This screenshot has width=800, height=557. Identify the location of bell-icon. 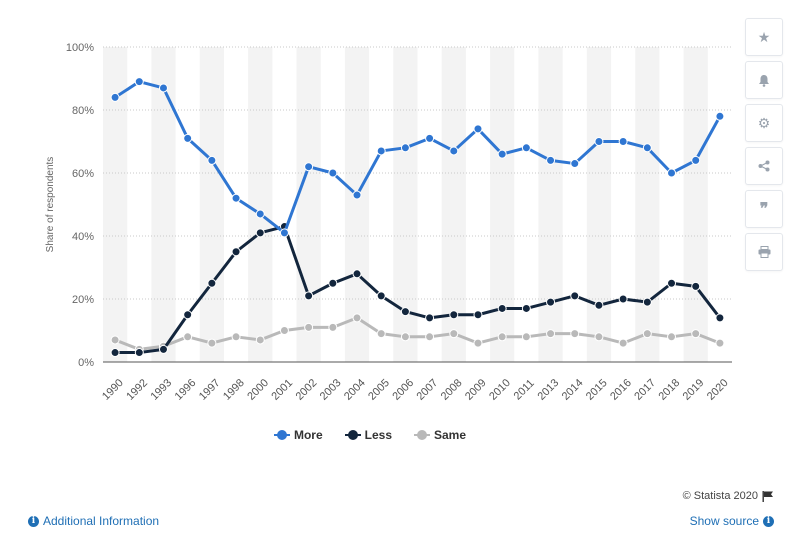
(764, 80).